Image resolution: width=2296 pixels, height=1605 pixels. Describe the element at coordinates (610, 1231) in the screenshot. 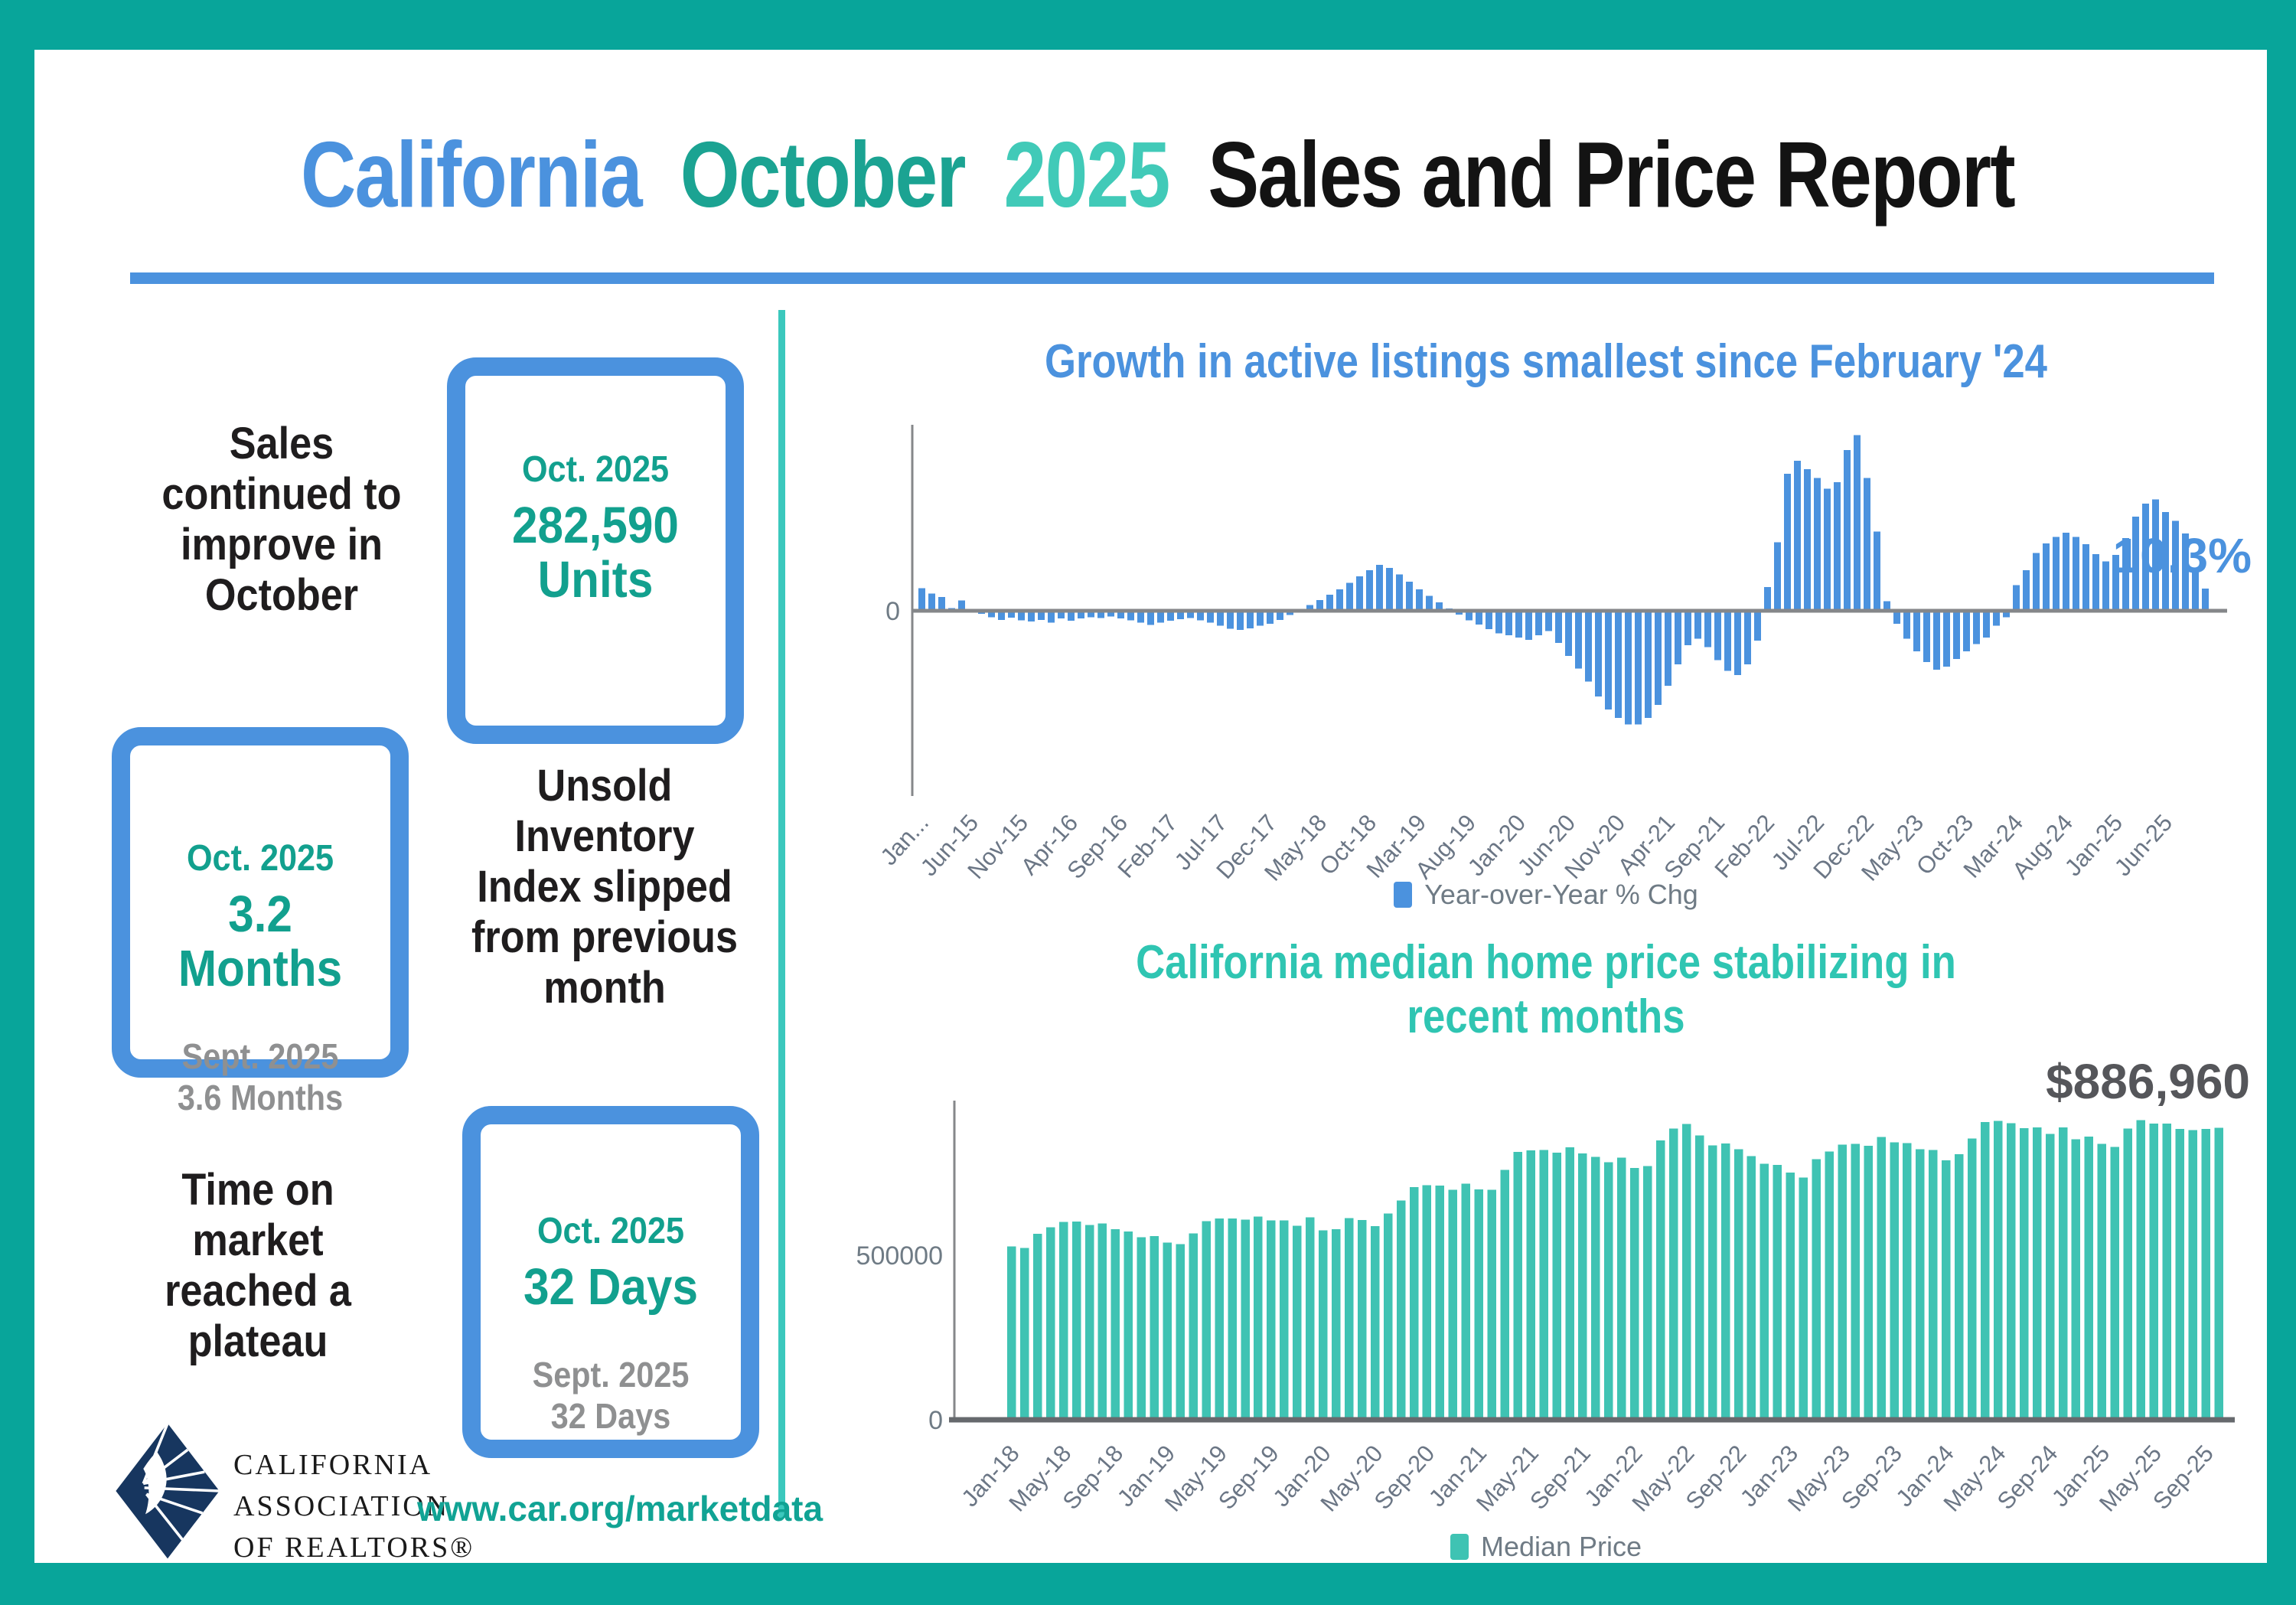

I see `stat-time-period: Oct. 2025` at that location.